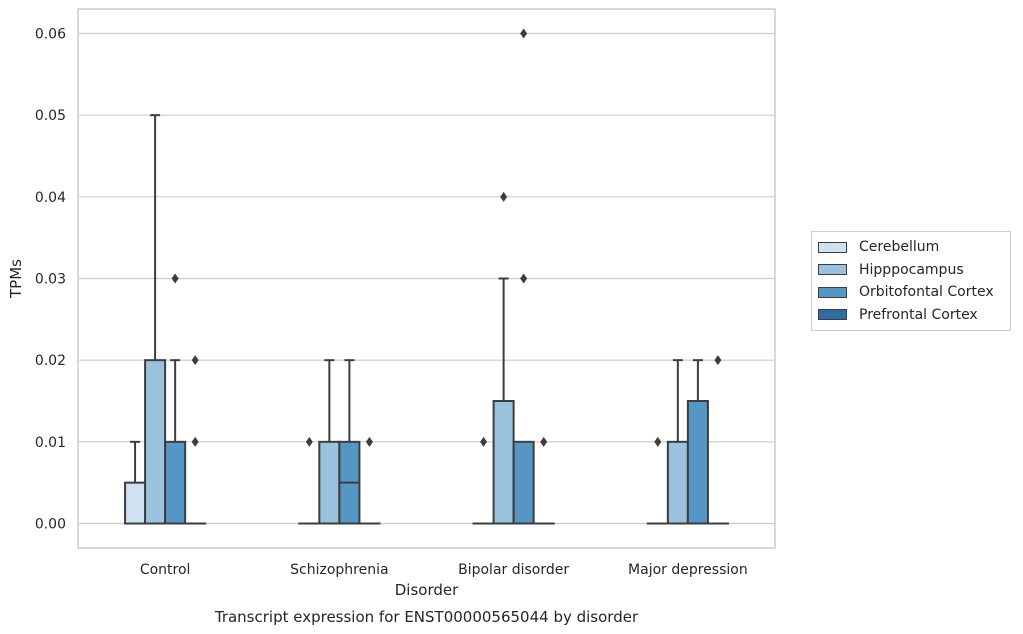 The image size is (1023, 634). Describe the element at coordinates (899, 247) in the screenshot. I see `legend-label: Cerebellum` at that location.